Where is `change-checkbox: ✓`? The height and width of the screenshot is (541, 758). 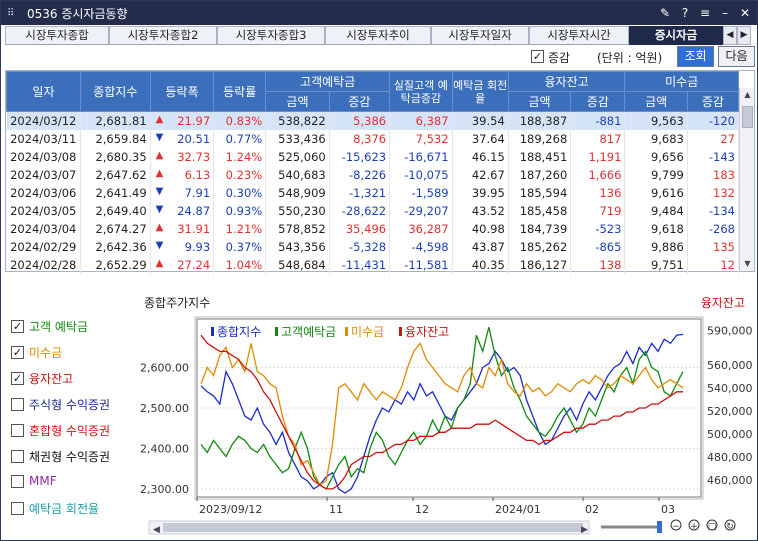 change-checkbox: ✓ is located at coordinates (537, 56).